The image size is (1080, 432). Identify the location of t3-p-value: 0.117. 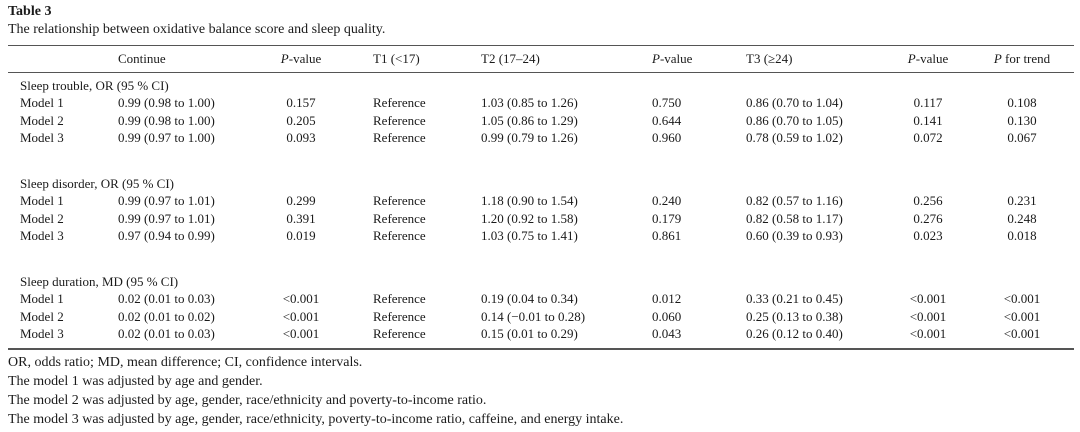
(928, 102).